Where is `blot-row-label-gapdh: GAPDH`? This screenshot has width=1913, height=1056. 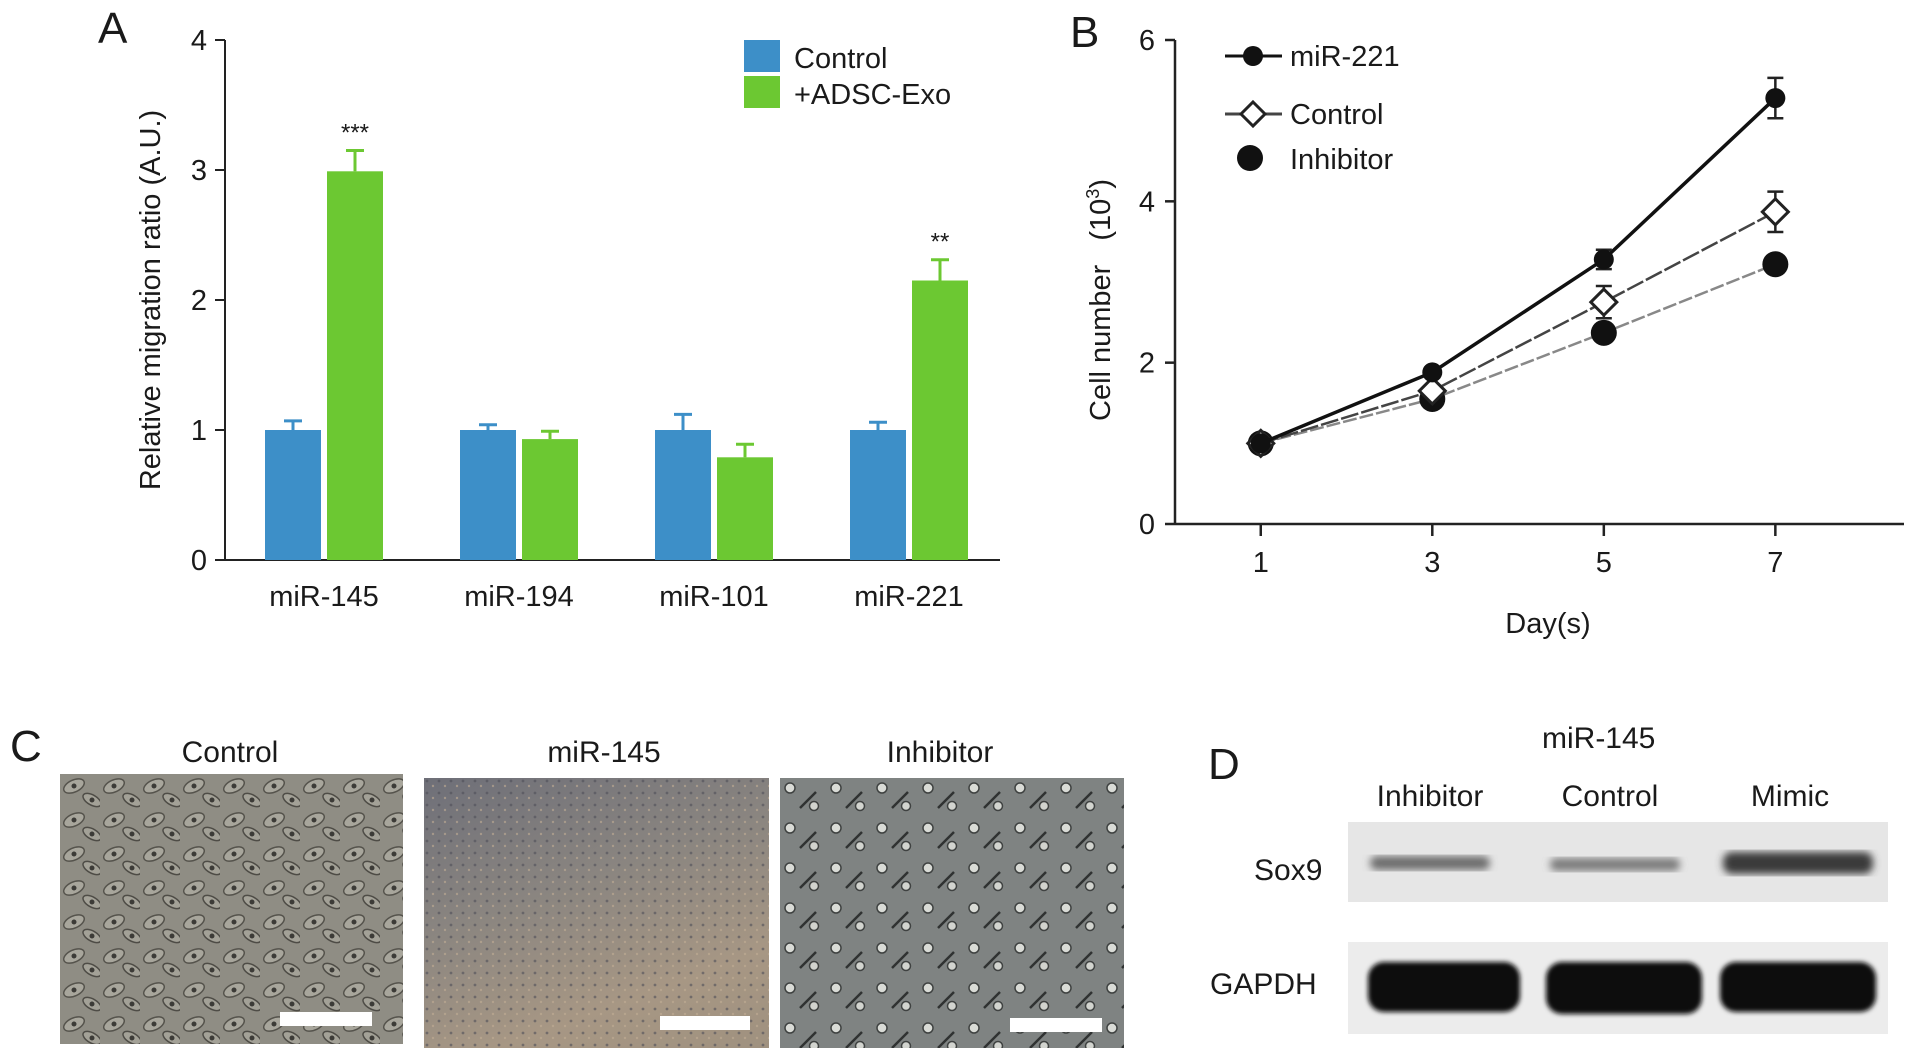
blot-row-label-gapdh: GAPDH is located at coordinates (1263, 984).